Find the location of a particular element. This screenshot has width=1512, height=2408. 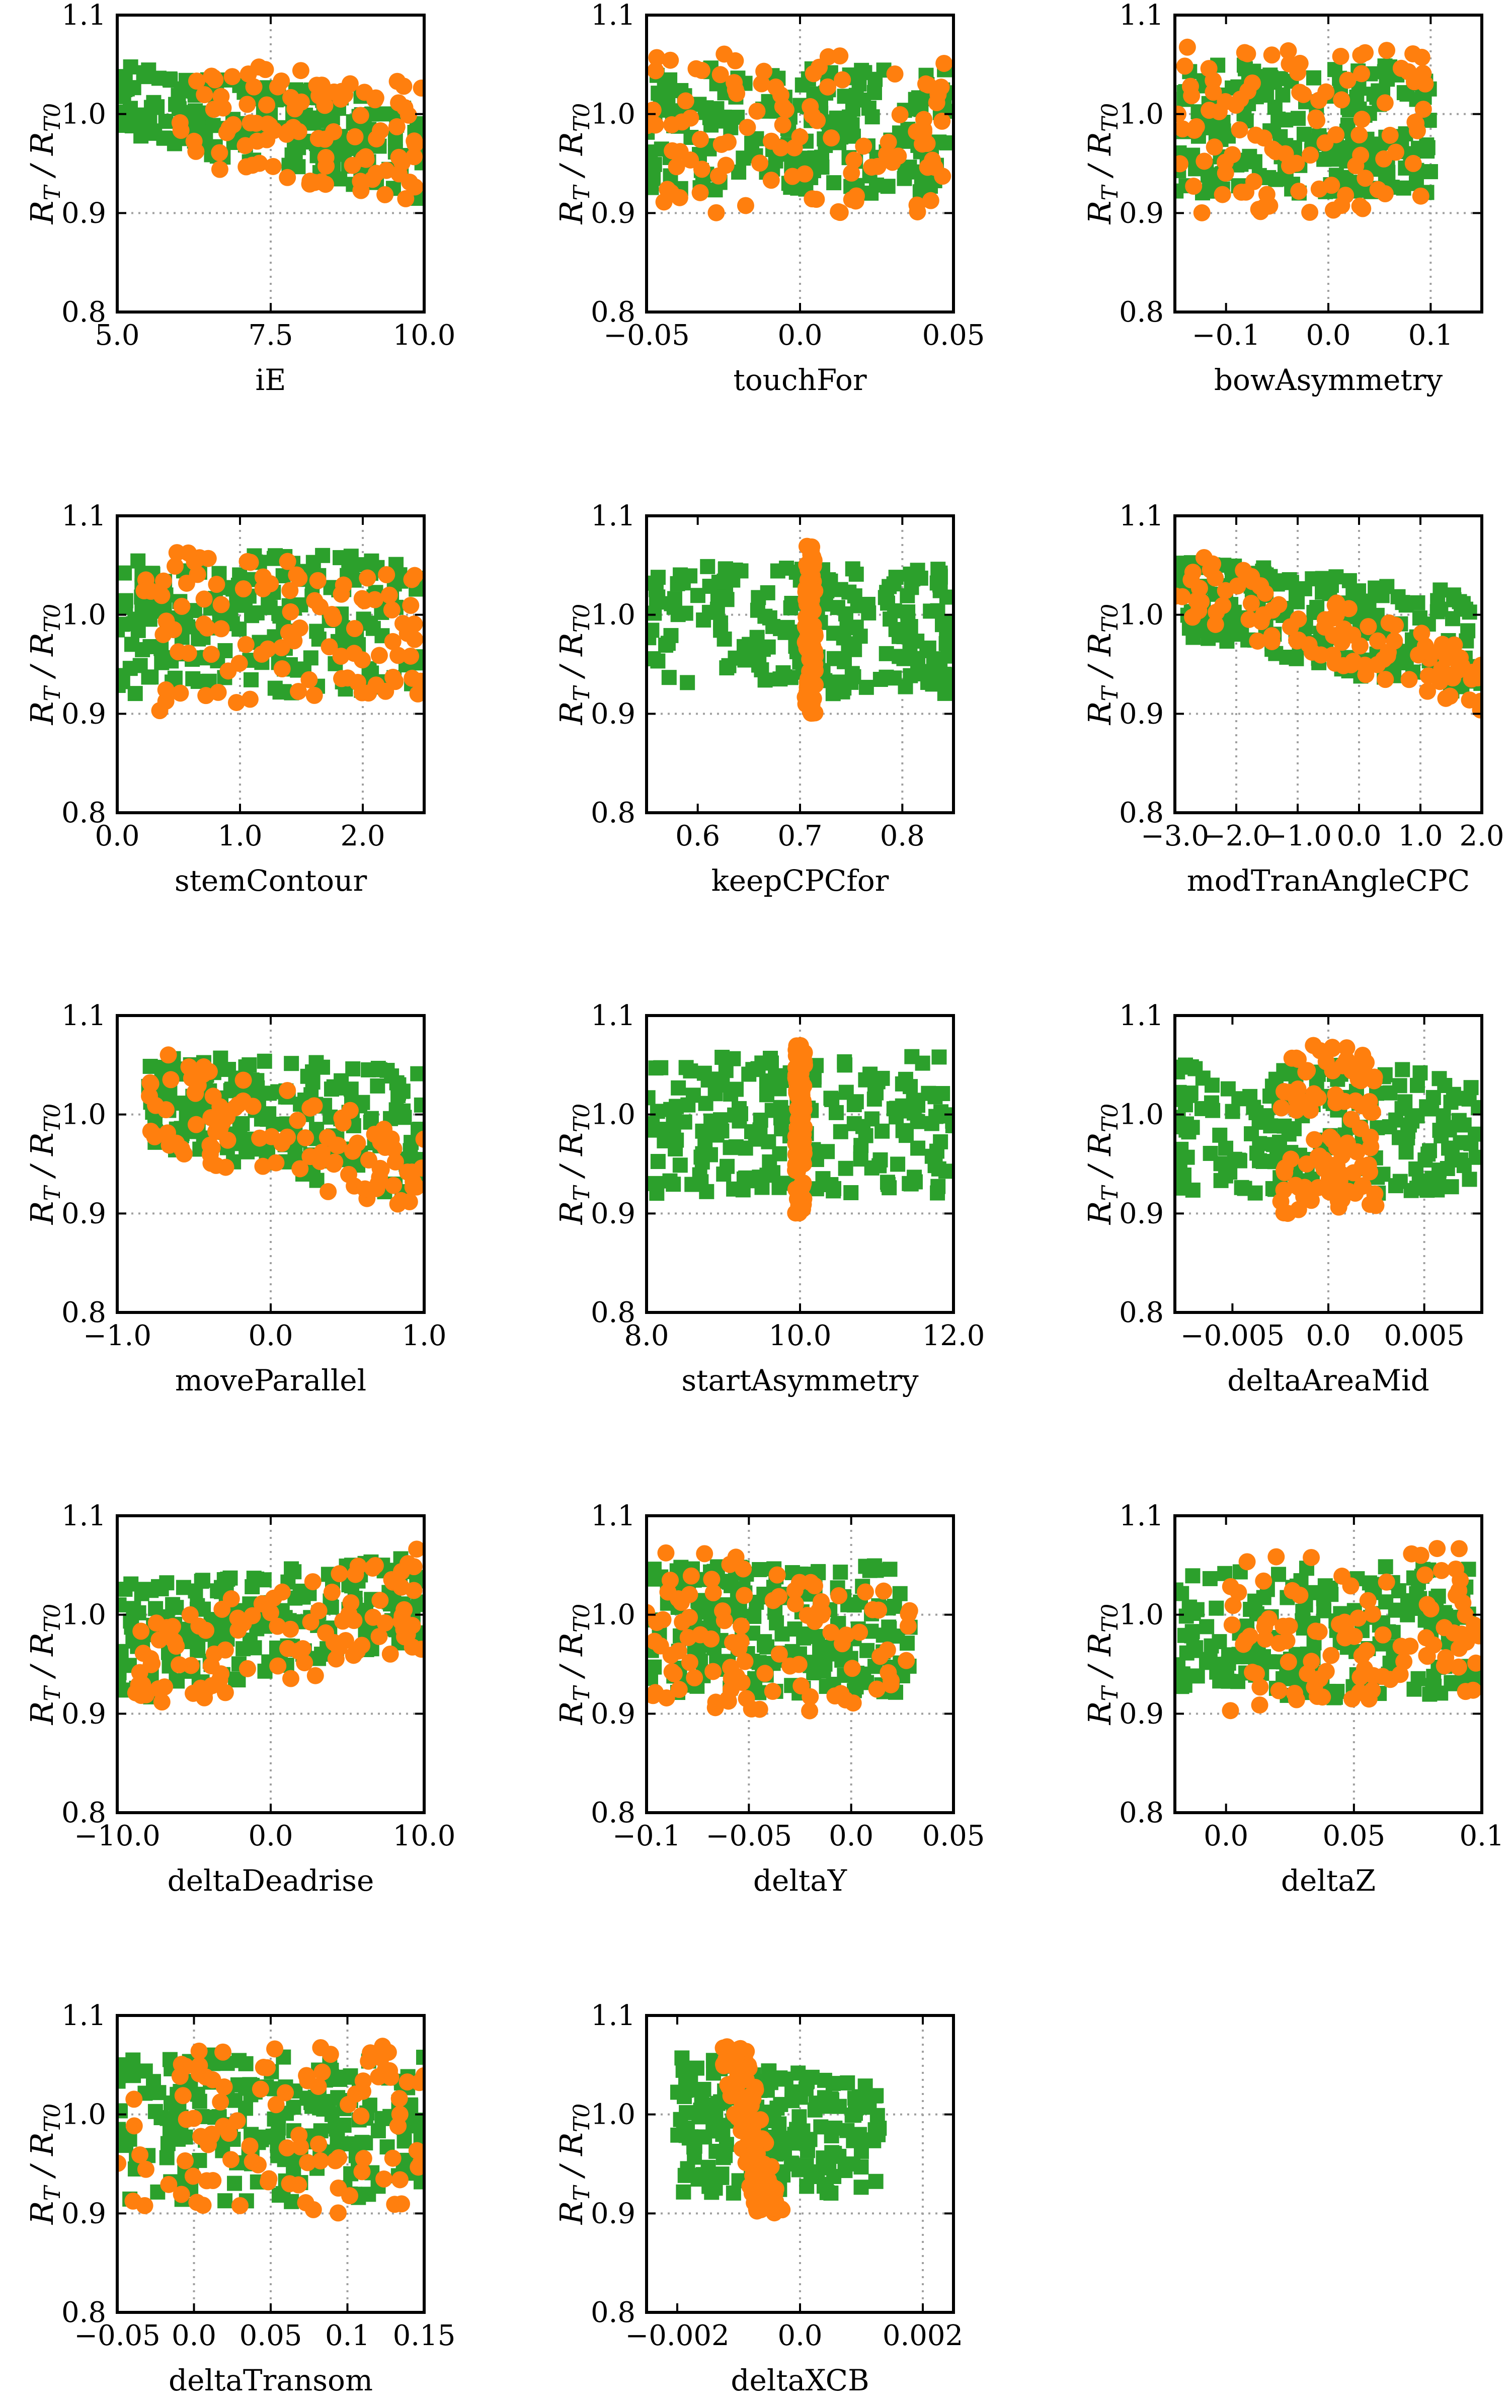

x-tick-label: 0.0 is located at coordinates (117, 836).